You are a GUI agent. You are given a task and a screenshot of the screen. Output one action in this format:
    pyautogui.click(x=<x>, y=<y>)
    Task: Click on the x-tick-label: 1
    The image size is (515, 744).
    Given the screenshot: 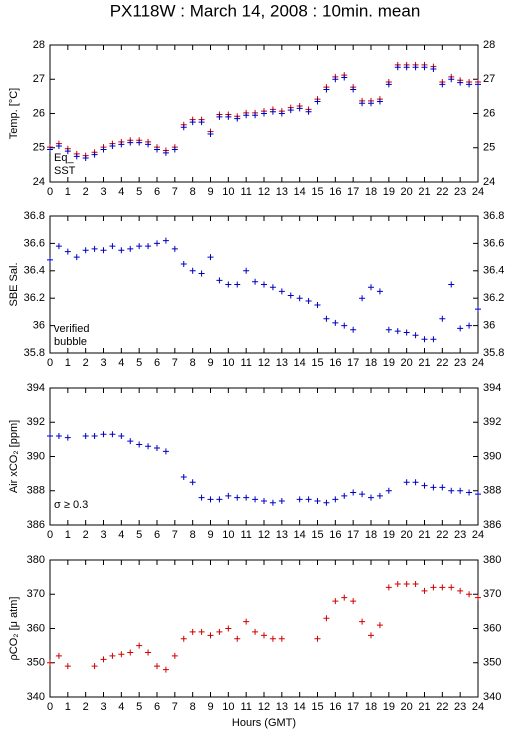 What is the action you would take?
    pyautogui.click(x=68, y=192)
    